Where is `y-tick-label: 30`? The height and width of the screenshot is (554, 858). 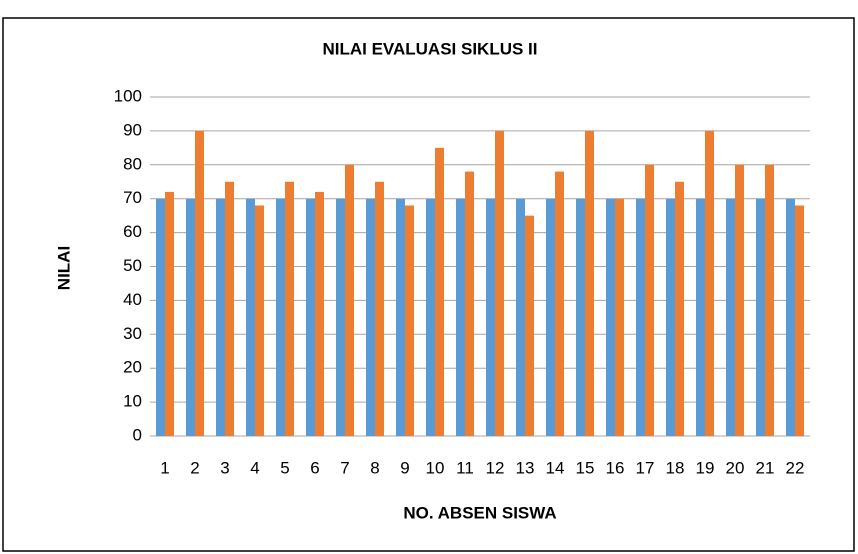 y-tick-label: 30 is located at coordinates (132, 333).